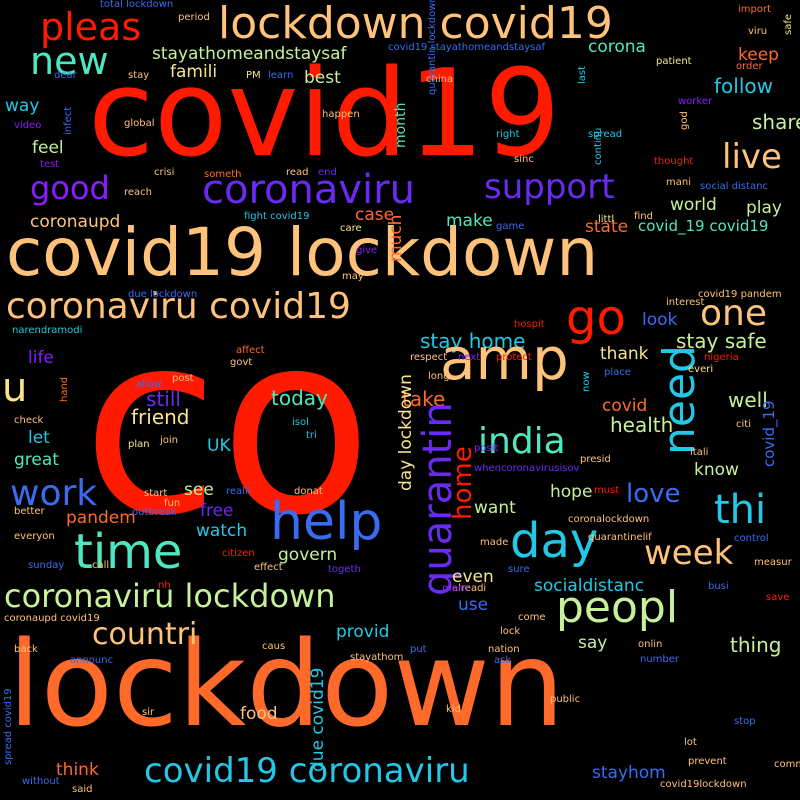 This screenshot has height=800, width=800. Describe the element at coordinates (194, 17) in the screenshot. I see `word-period: period` at that location.